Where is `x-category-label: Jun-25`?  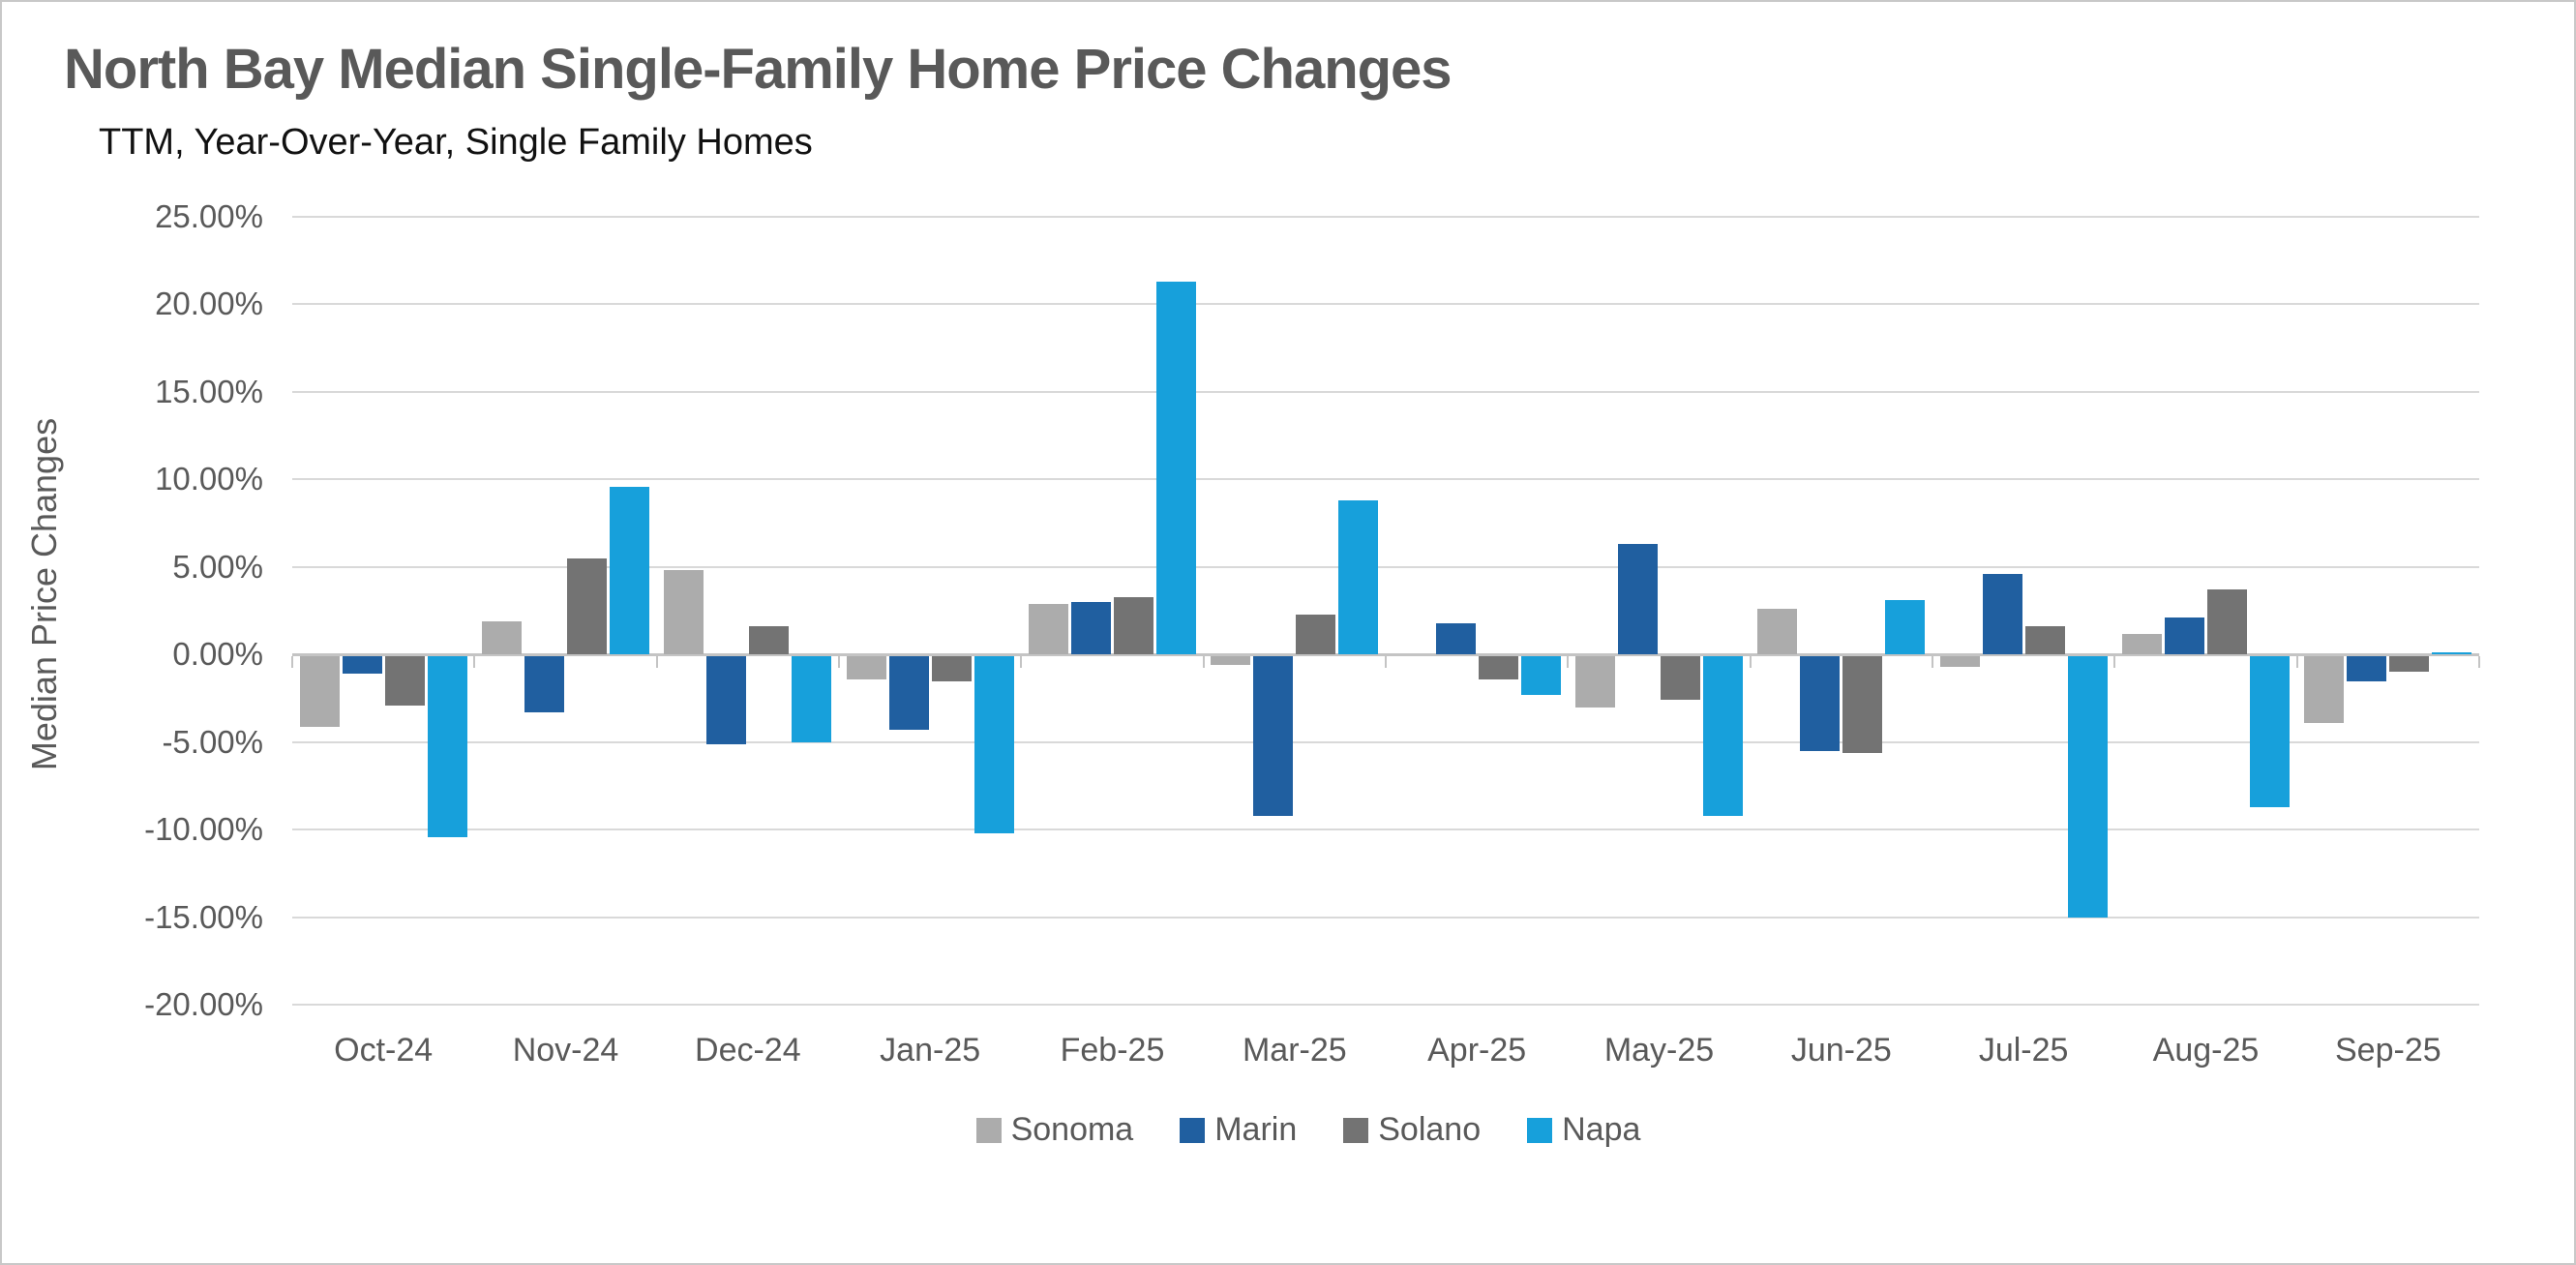 x-category-label: Jun-25 is located at coordinates (1841, 1051).